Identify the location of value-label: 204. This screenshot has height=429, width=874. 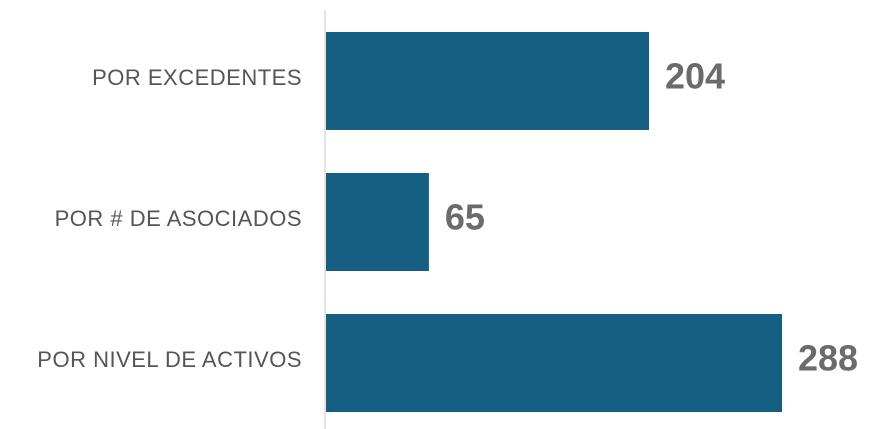
(695, 76).